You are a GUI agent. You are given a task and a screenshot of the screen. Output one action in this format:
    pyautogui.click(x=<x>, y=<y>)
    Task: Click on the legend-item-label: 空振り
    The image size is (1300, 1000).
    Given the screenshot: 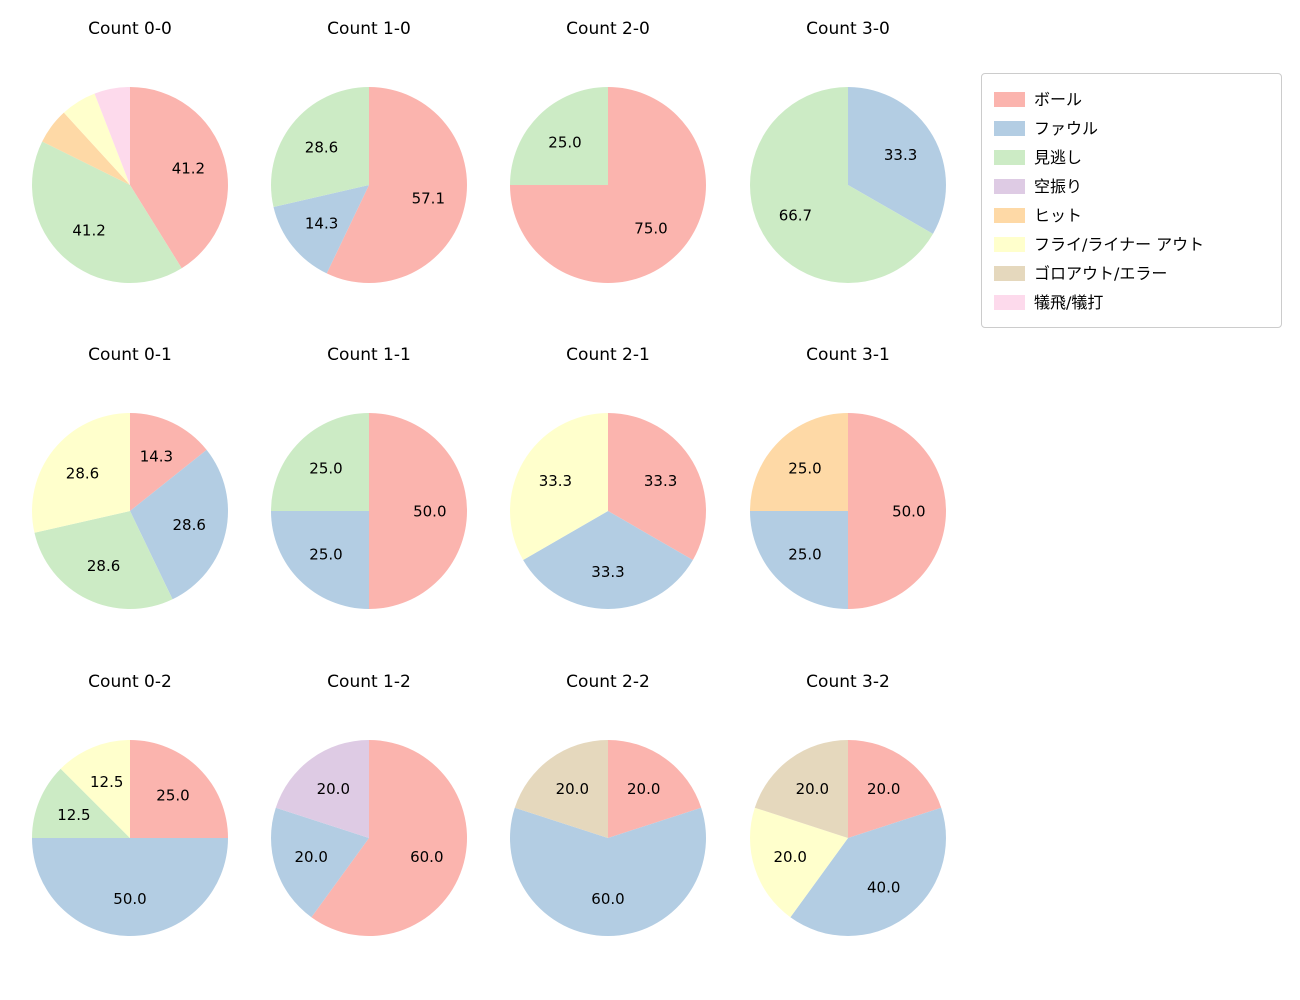 What is the action you would take?
    pyautogui.click(x=1058, y=186)
    